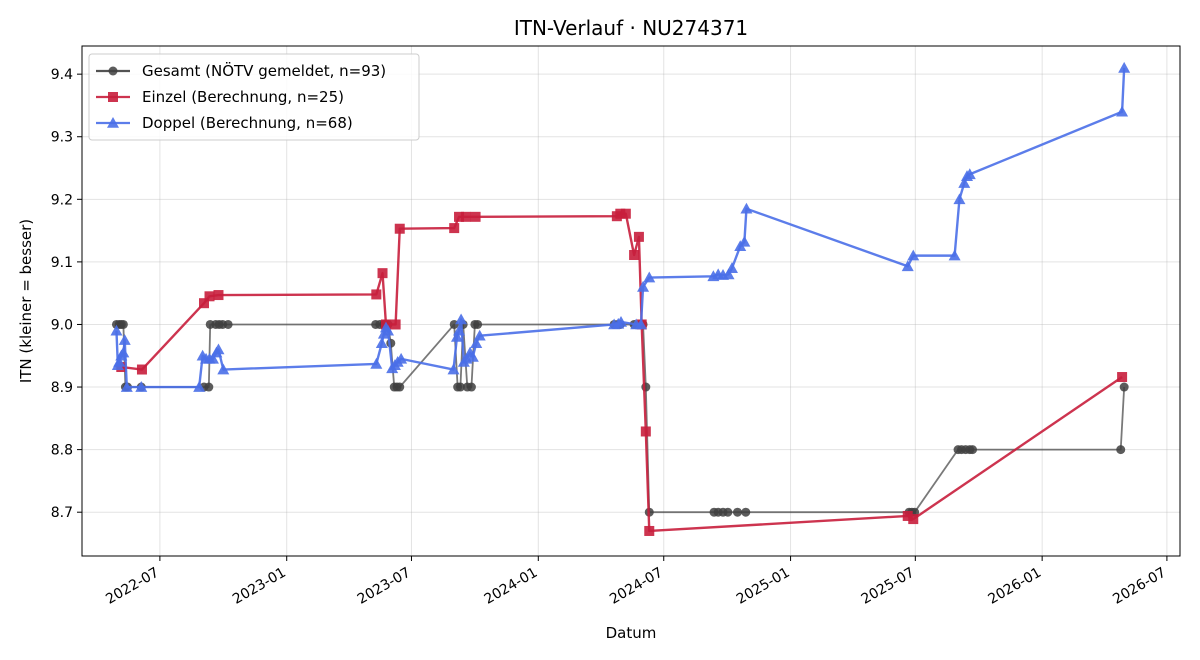 The image size is (1200, 660). I want to click on chart-title: ITN-Verlauf · NU274371, so click(631, 28).